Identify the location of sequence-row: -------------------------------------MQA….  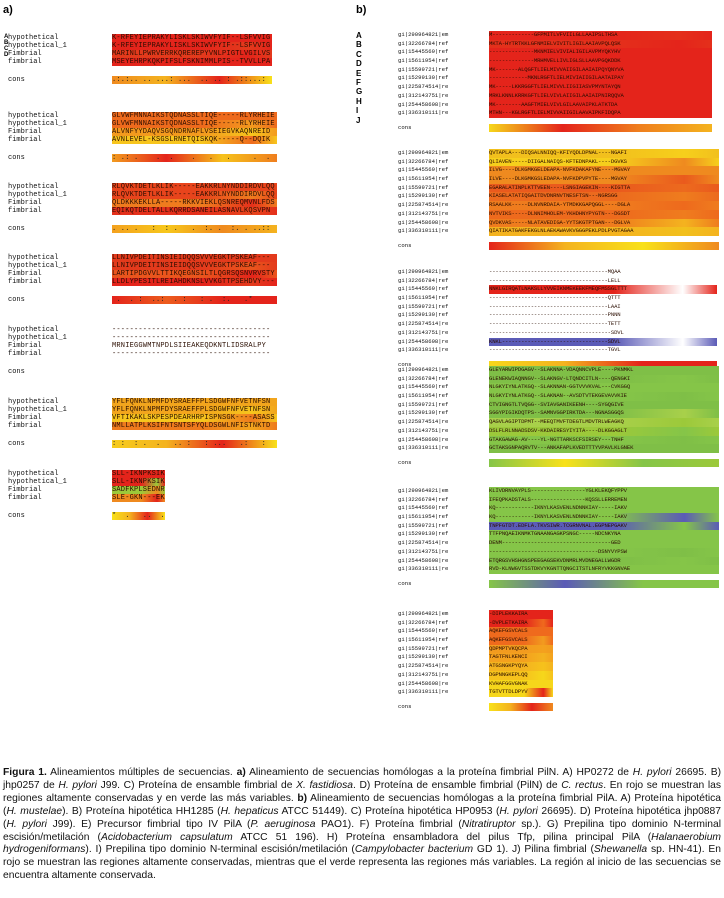
(603, 272).